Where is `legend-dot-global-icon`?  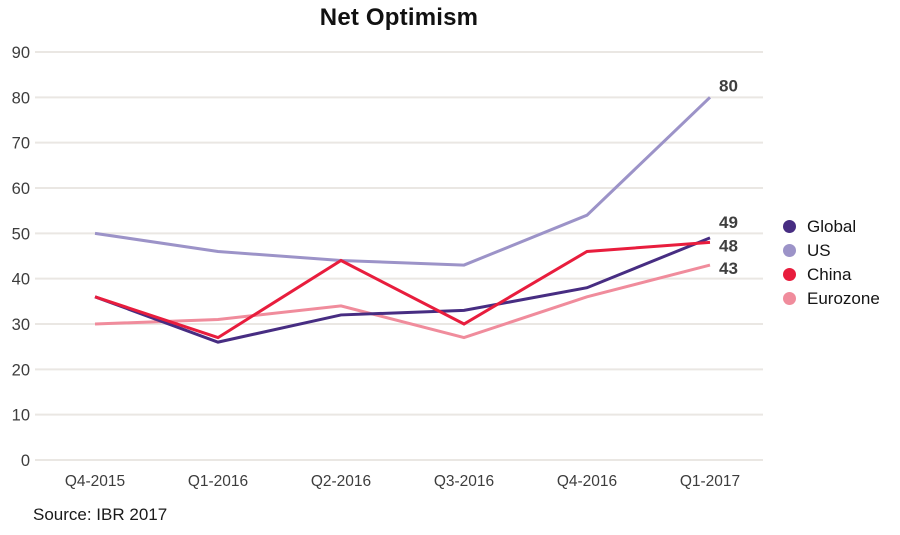 legend-dot-global-icon is located at coordinates (789, 226).